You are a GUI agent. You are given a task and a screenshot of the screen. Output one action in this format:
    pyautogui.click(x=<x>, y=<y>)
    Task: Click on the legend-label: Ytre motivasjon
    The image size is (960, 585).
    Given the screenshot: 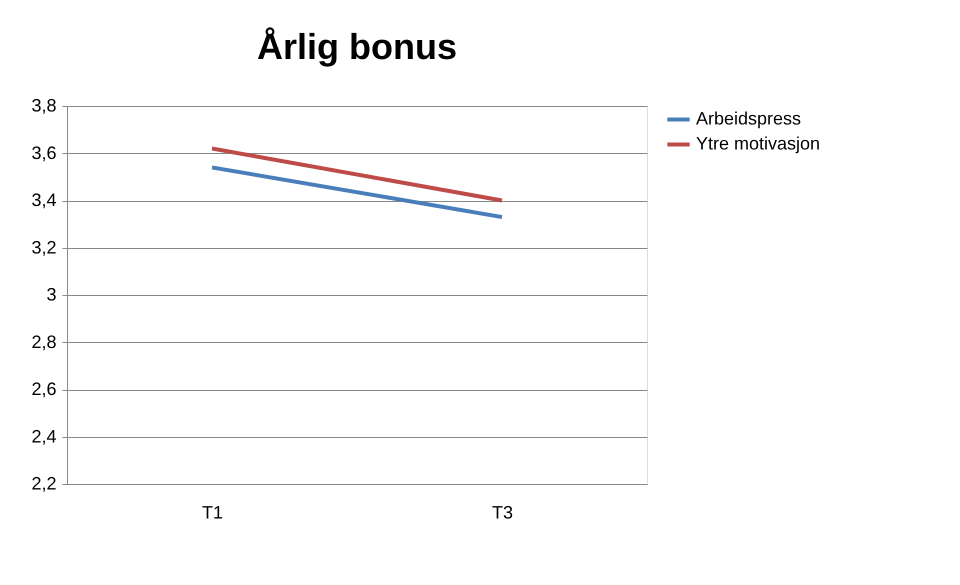 What is the action you would take?
    pyautogui.click(x=758, y=144)
    